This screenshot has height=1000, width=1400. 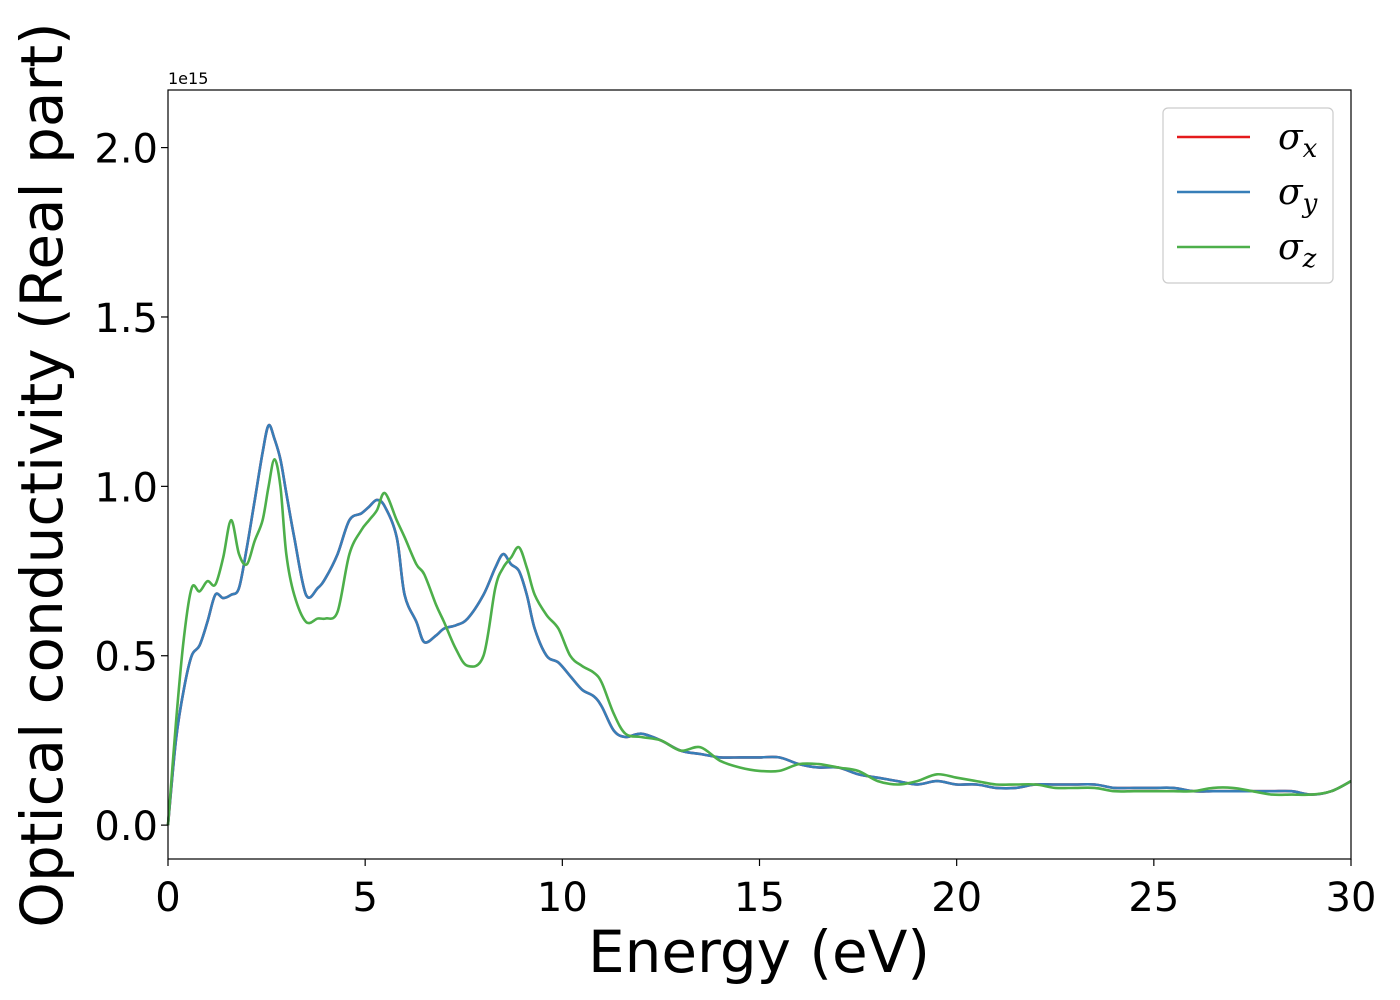 I want to click on x-axis-title: Energy (eV), so click(x=759, y=952).